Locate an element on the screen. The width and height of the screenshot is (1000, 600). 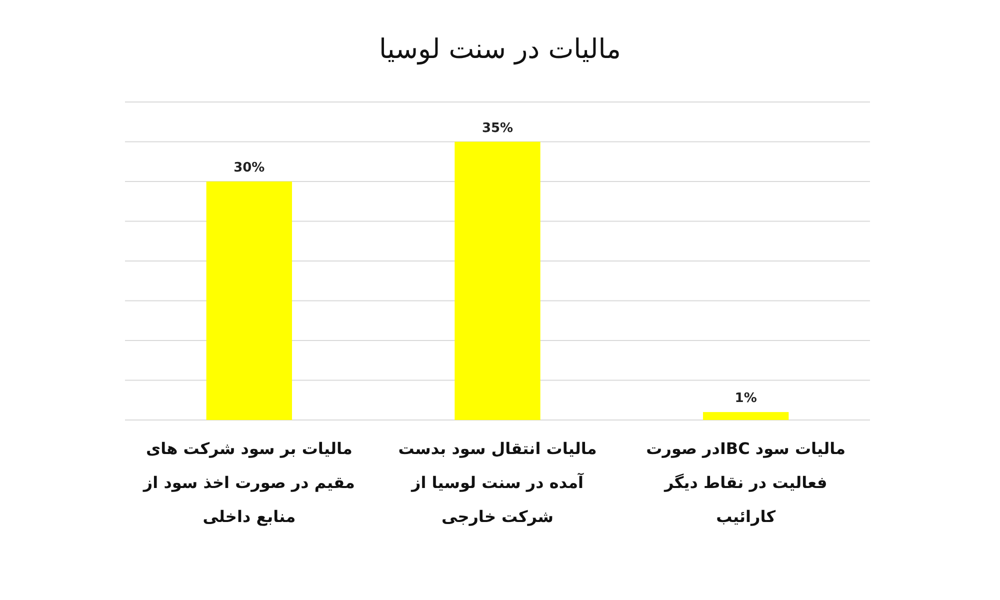
x-tick-label: مالیات بر سود شرکت های مقیم در صورت اخذ سود از منابع داخلی is located at coordinates (249, 483).